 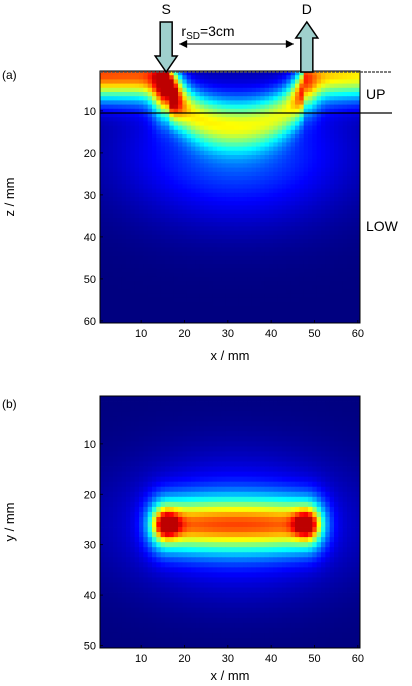 What do you see at coordinates (9, 197) in the screenshot?
I see `y-axis-label-a: z / mm` at bounding box center [9, 197].